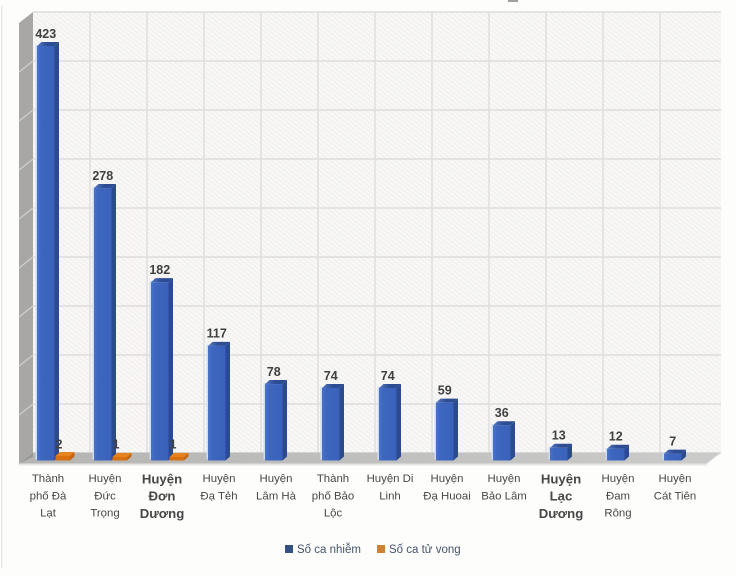  What do you see at coordinates (104, 514) in the screenshot?
I see `svg-text: Trọng` at bounding box center [104, 514].